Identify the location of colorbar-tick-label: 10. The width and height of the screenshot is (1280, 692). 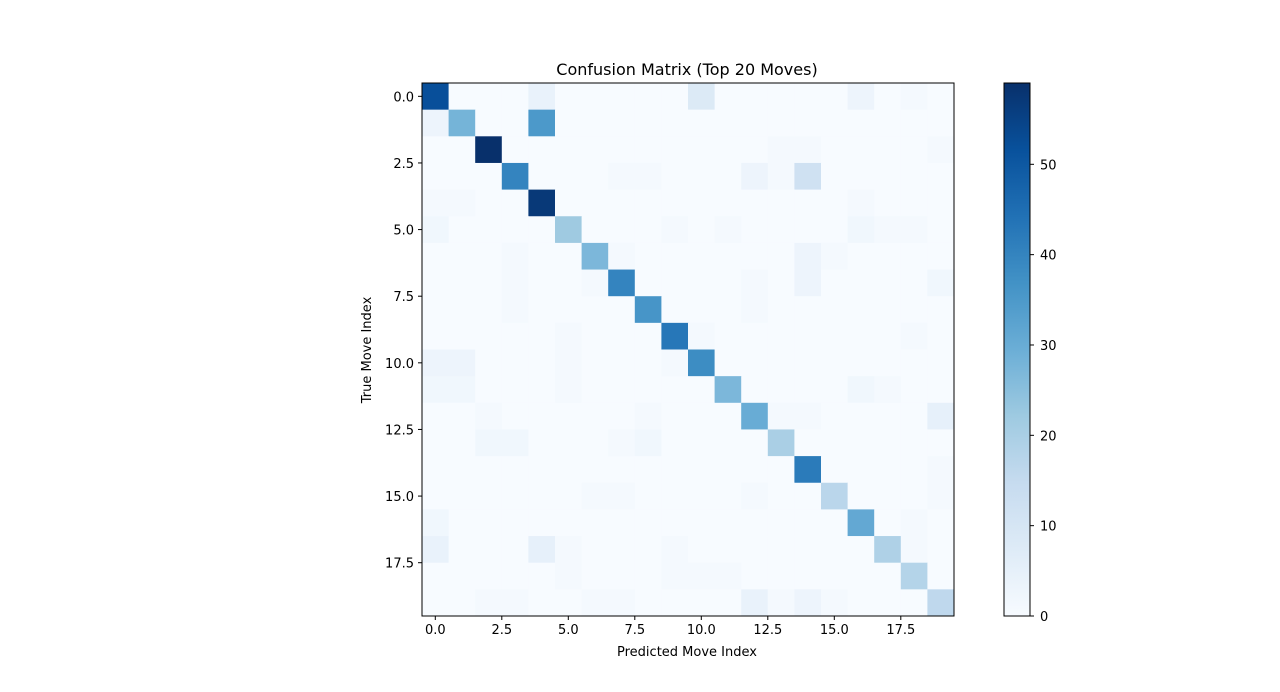
(1048, 527).